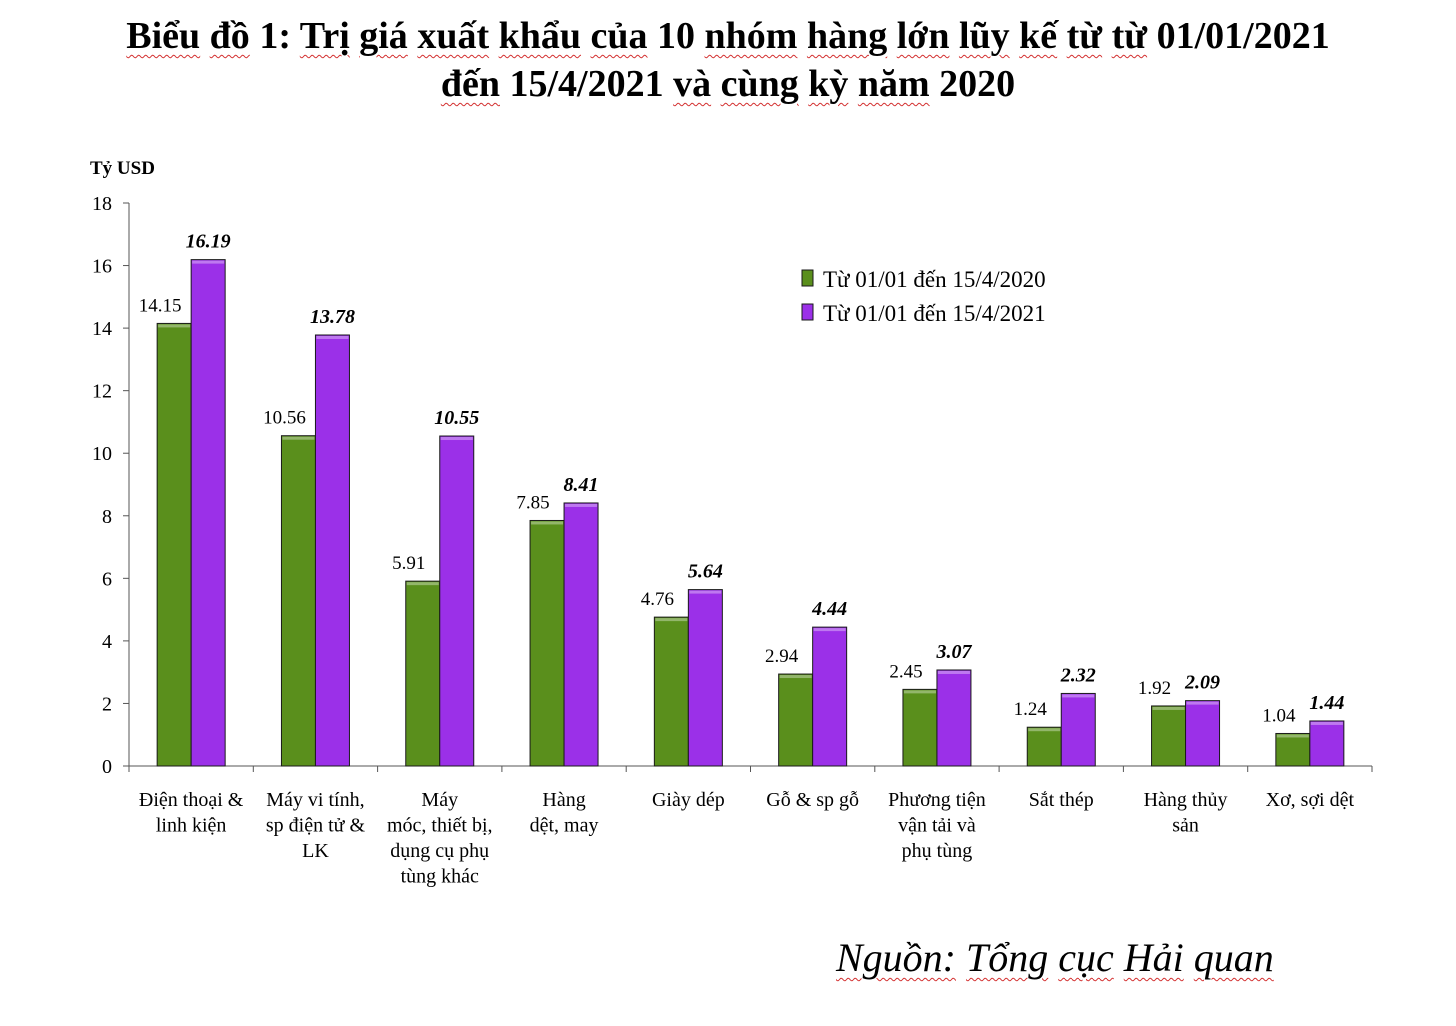  Describe the element at coordinates (829, 609) in the screenshot. I see `data-label-2021: 4.44` at that location.